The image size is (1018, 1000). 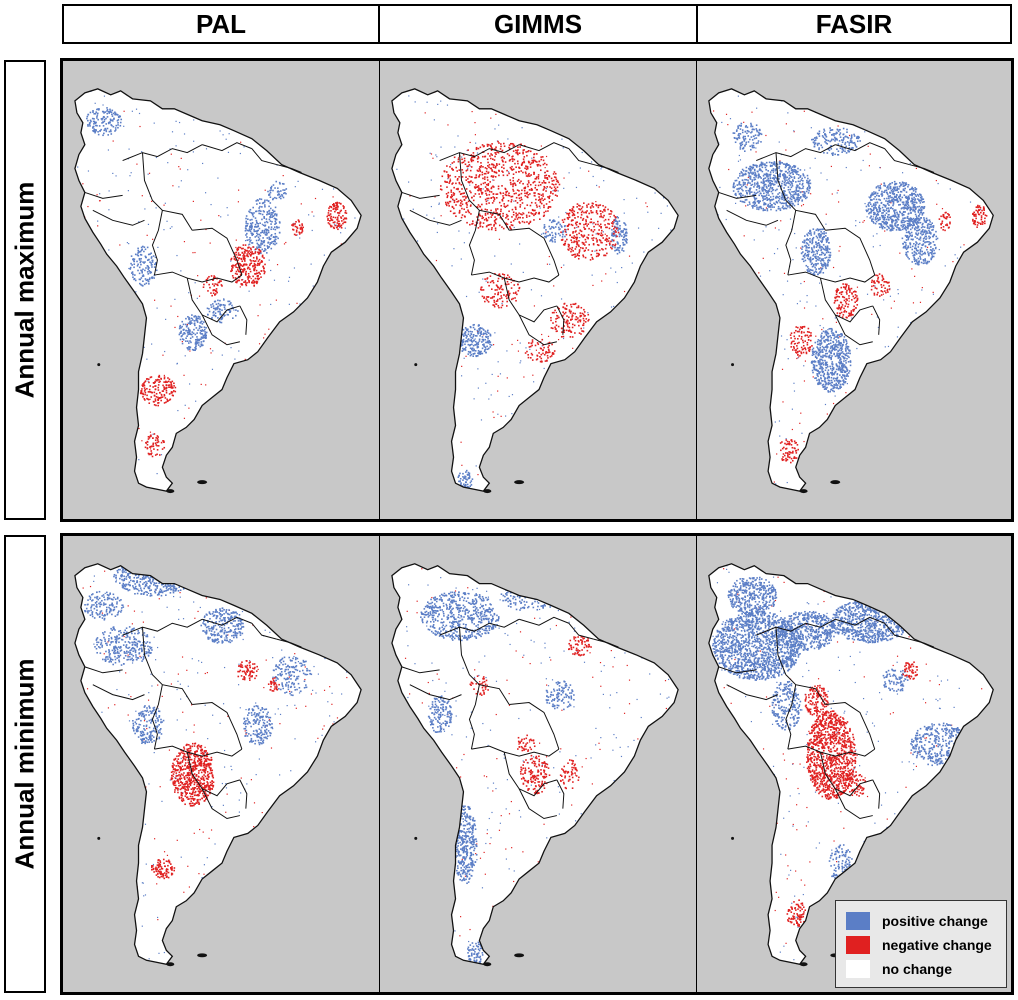 I want to click on row-label: Annual maximum, so click(x=24, y=290).